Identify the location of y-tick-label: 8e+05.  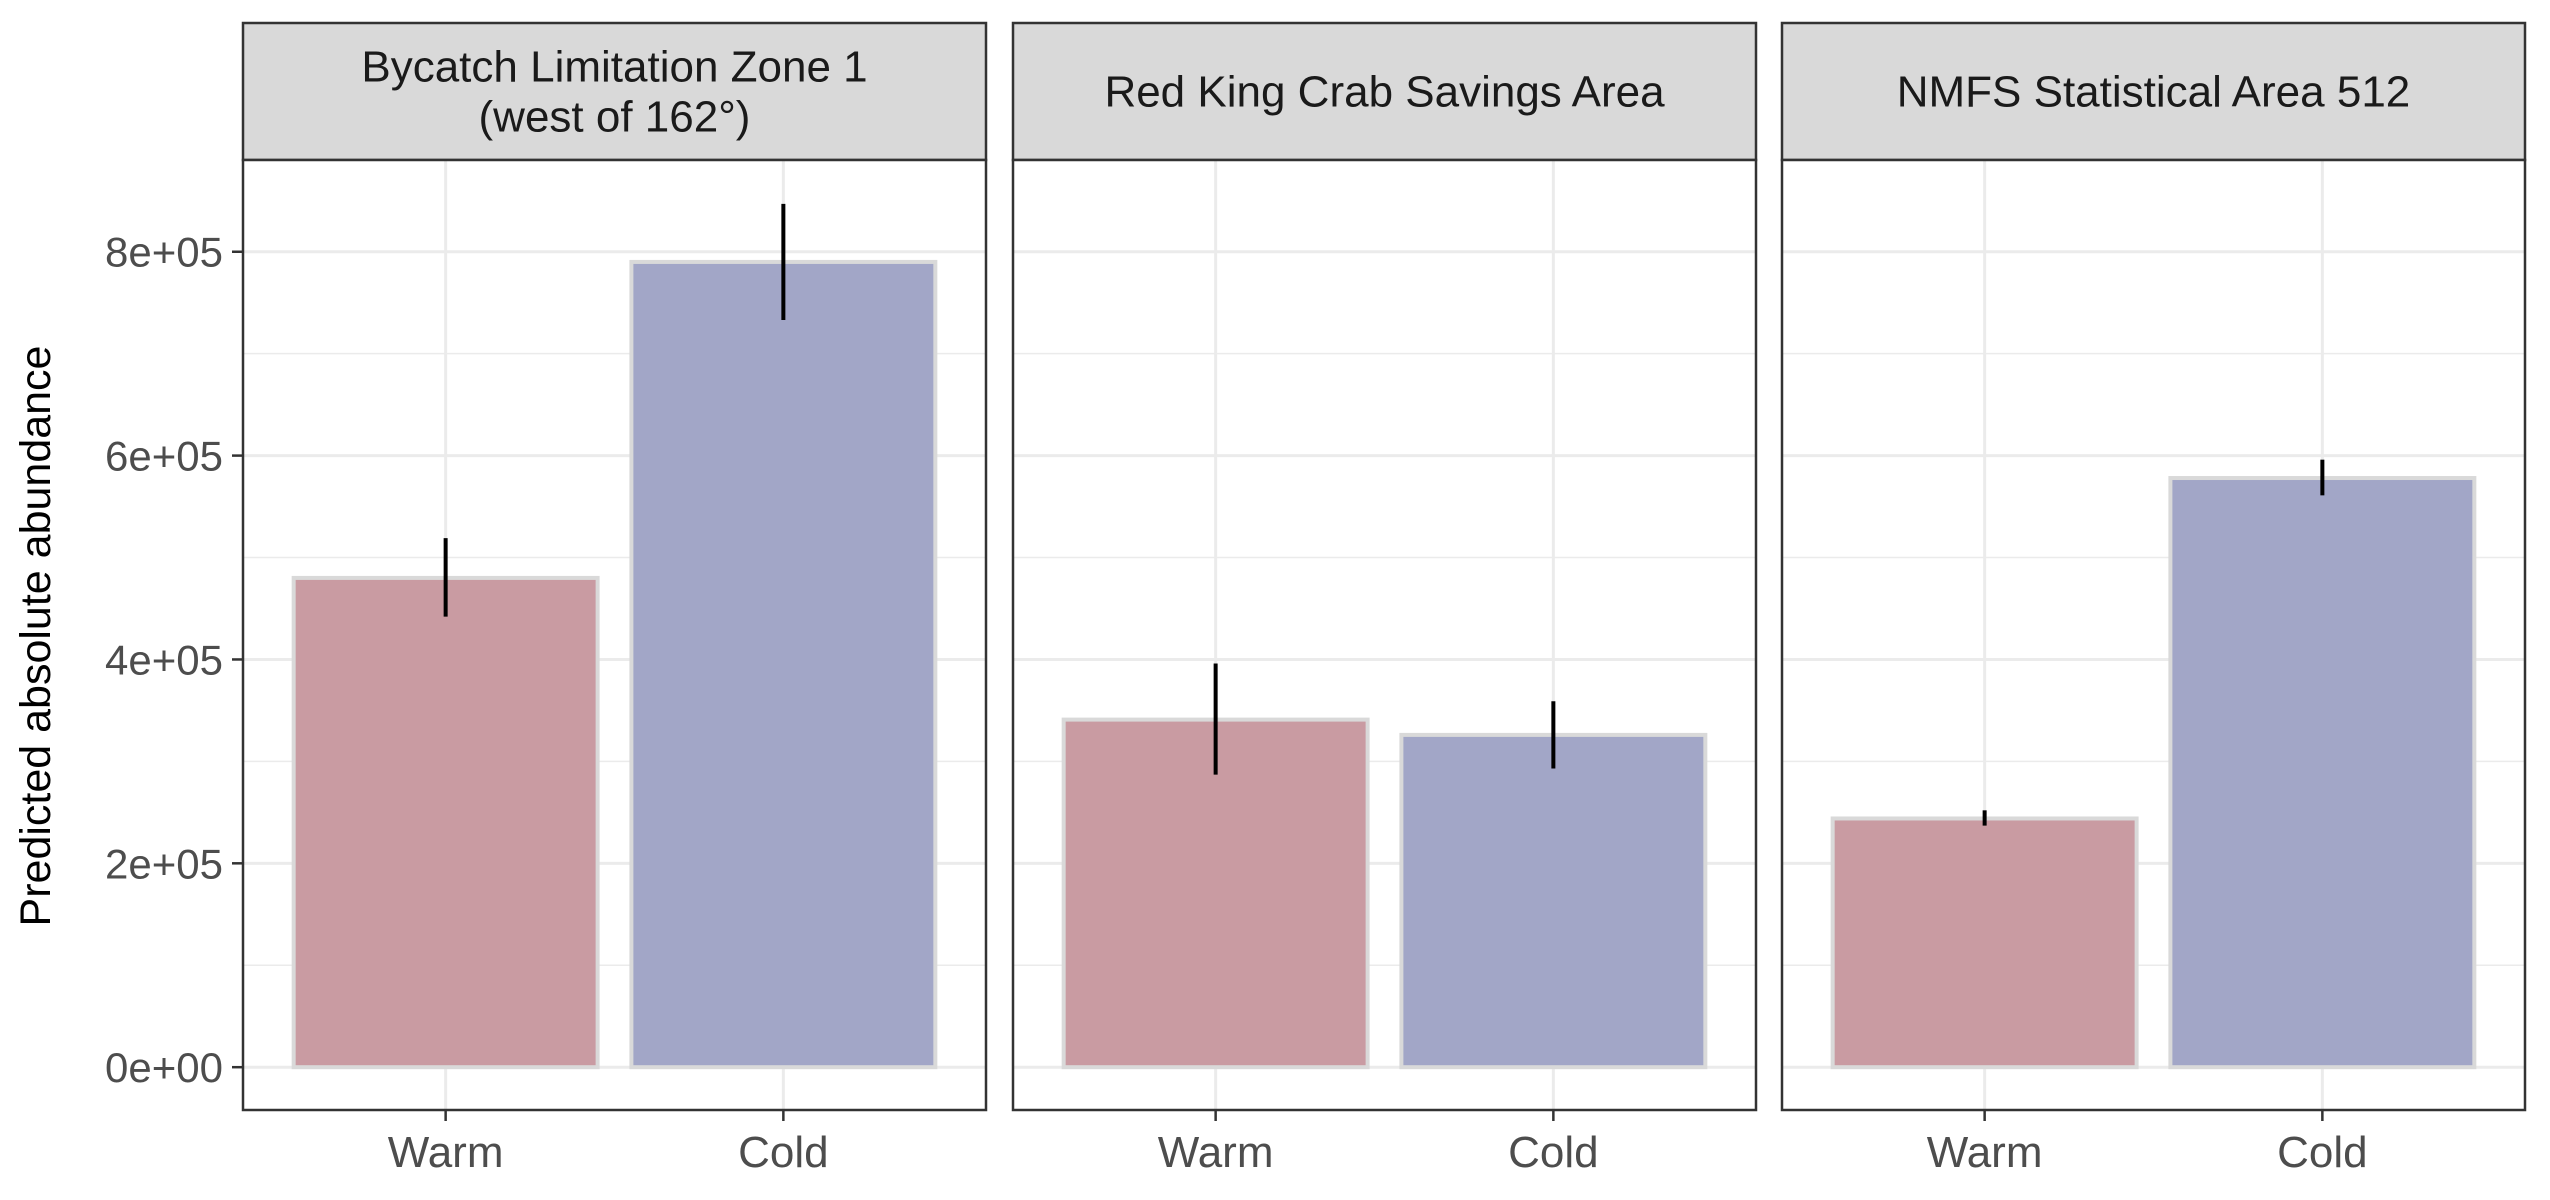
(164, 252).